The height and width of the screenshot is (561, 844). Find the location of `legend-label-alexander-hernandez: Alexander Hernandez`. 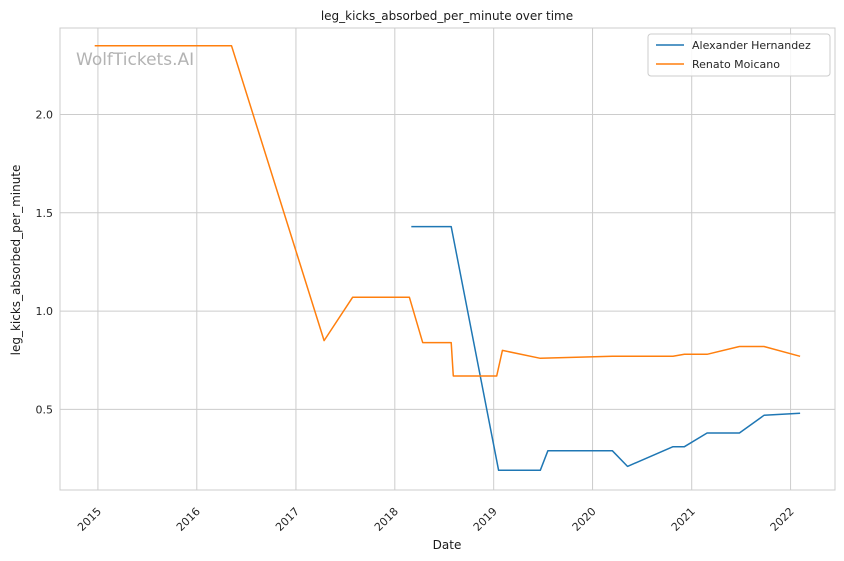

legend-label-alexander-hernandez: Alexander Hernandez is located at coordinates (751, 45).